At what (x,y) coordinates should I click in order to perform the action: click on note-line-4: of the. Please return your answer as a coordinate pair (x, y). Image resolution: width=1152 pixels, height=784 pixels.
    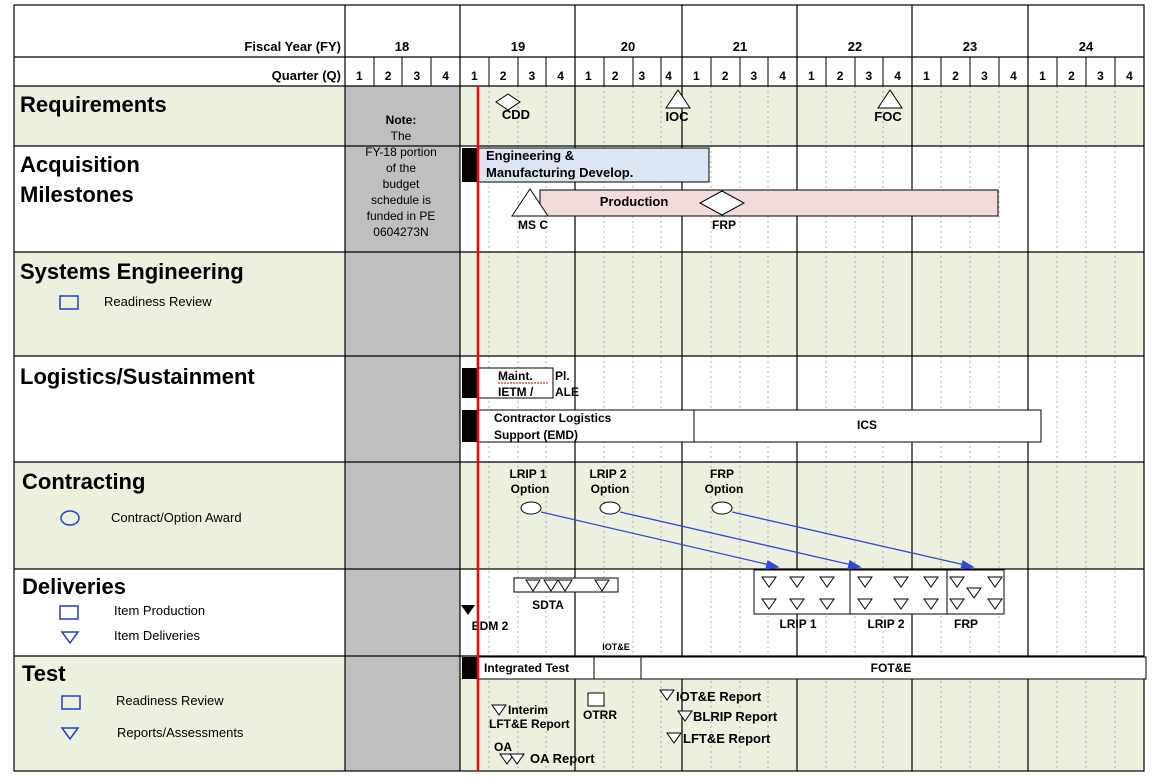
    Looking at the image, I should click on (401, 168).